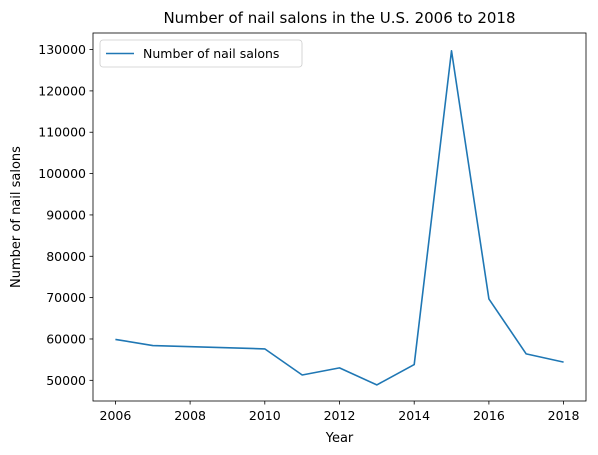 This screenshot has width=598, height=455. Describe the element at coordinates (66, 338) in the screenshot. I see `y-tick-label: 60000` at that location.